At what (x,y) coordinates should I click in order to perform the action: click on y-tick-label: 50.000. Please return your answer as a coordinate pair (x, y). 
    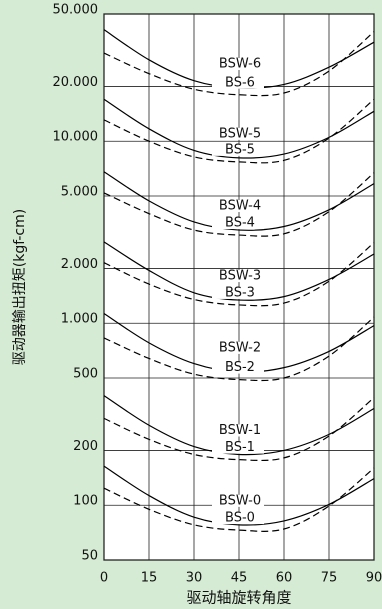
    Looking at the image, I should click on (76, 10).